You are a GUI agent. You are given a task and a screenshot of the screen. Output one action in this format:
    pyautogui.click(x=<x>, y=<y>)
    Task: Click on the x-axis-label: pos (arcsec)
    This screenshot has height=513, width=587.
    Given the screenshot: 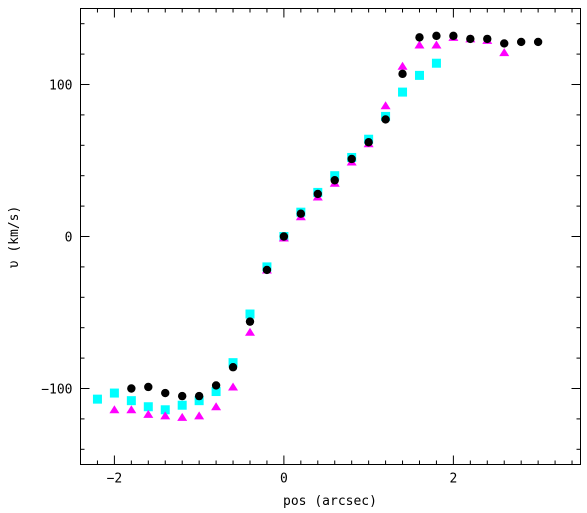 What is the action you would take?
    pyautogui.click(x=330, y=501)
    